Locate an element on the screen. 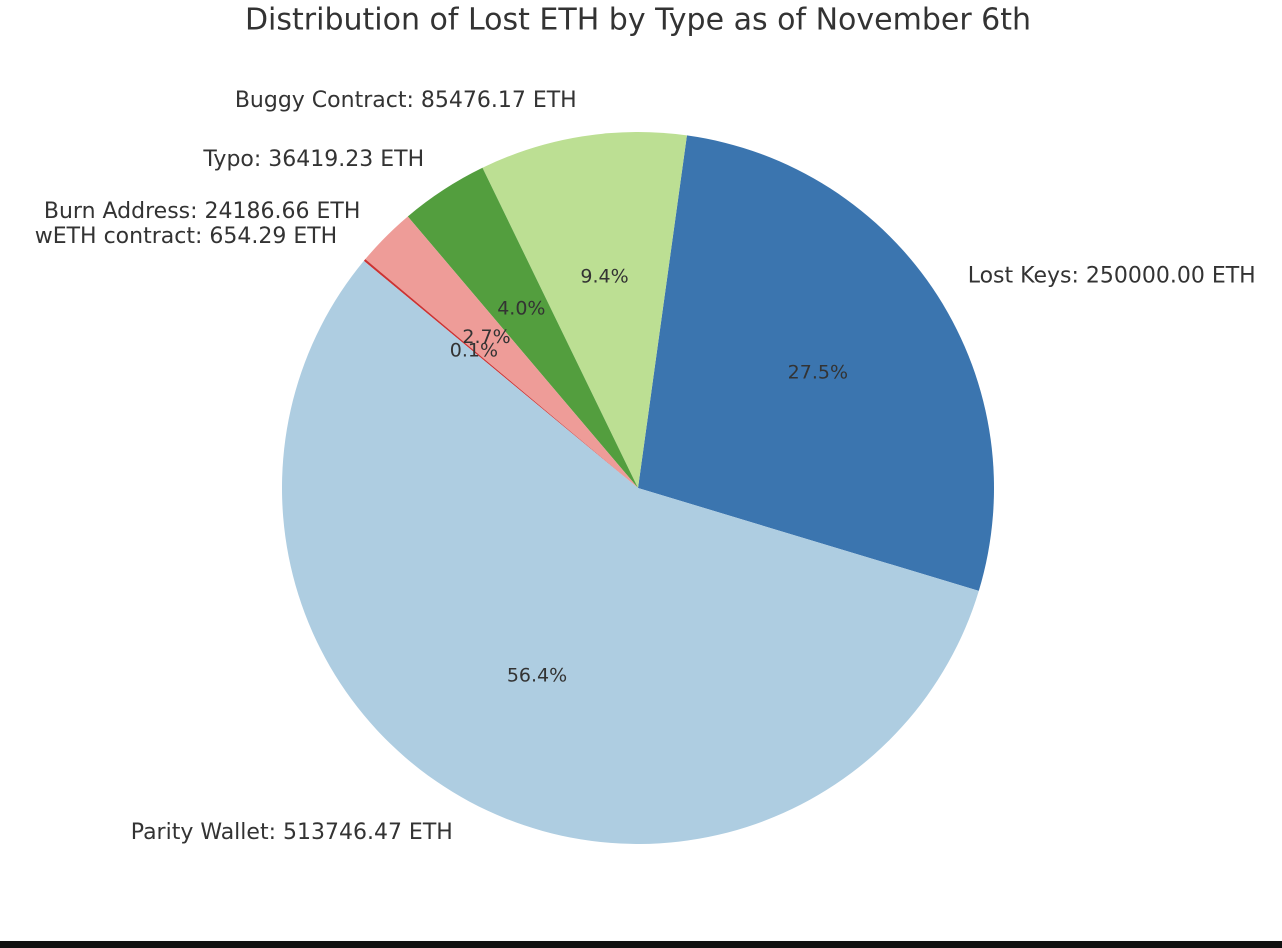 The height and width of the screenshot is (948, 1282). bottom-bar is located at coordinates (641, 944).